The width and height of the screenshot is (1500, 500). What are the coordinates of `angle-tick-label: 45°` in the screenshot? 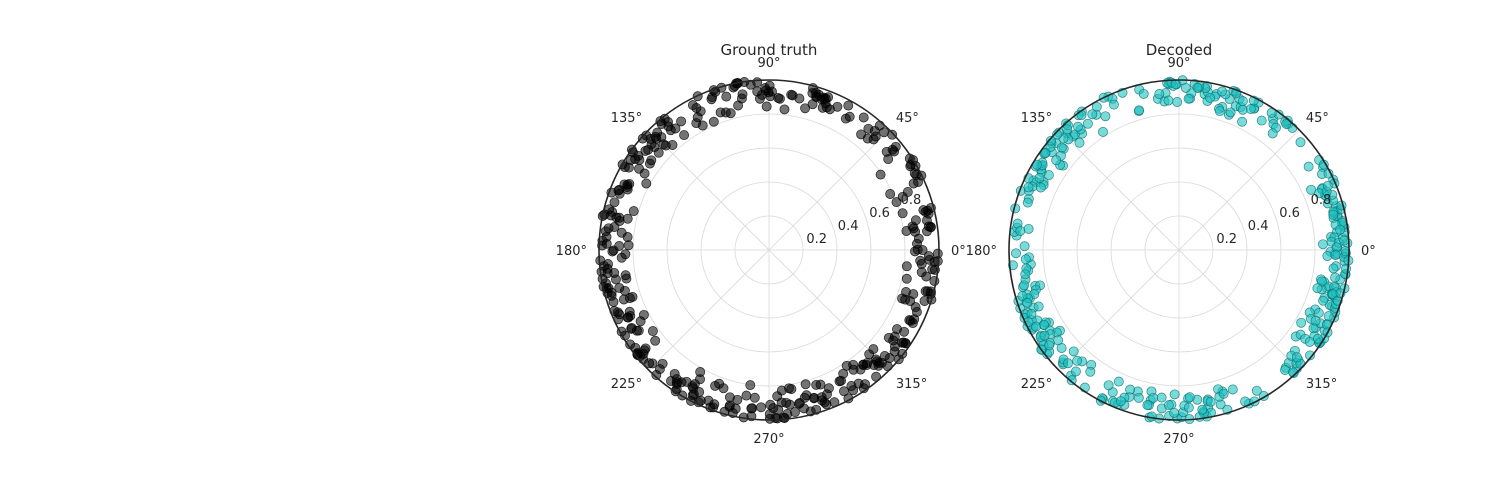 It's located at (907, 118).